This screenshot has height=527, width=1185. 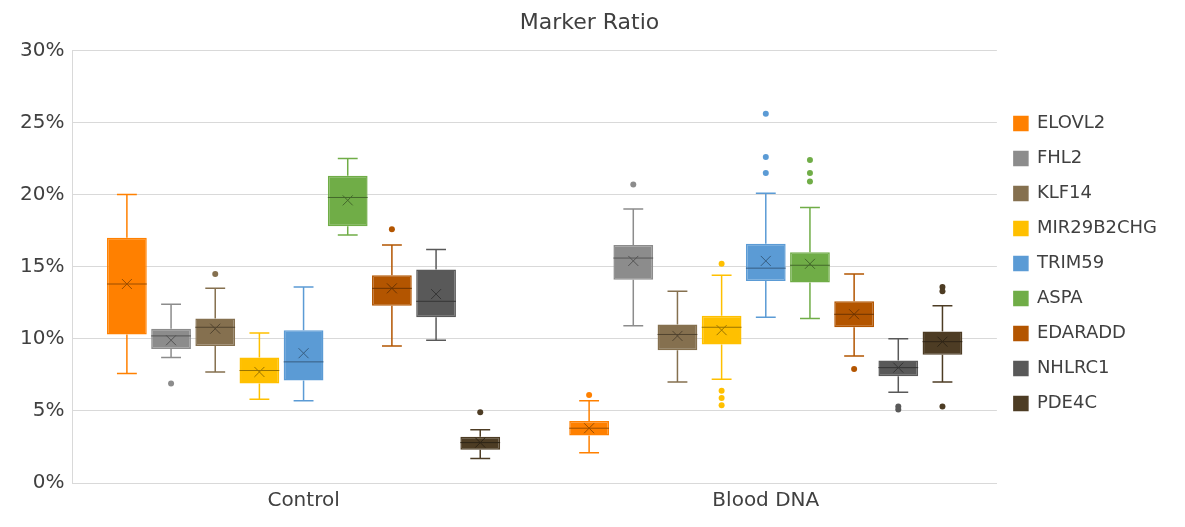 What do you see at coordinates (1071, 122) in the screenshot?
I see `legend-label: ELOVL2` at bounding box center [1071, 122].